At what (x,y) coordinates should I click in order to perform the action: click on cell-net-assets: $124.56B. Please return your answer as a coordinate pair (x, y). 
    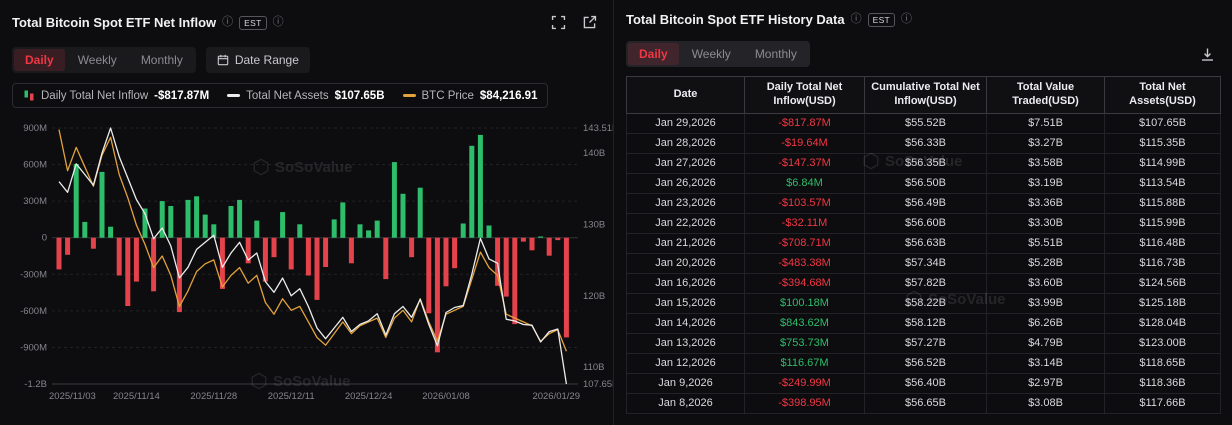
    Looking at the image, I should click on (1162, 283).